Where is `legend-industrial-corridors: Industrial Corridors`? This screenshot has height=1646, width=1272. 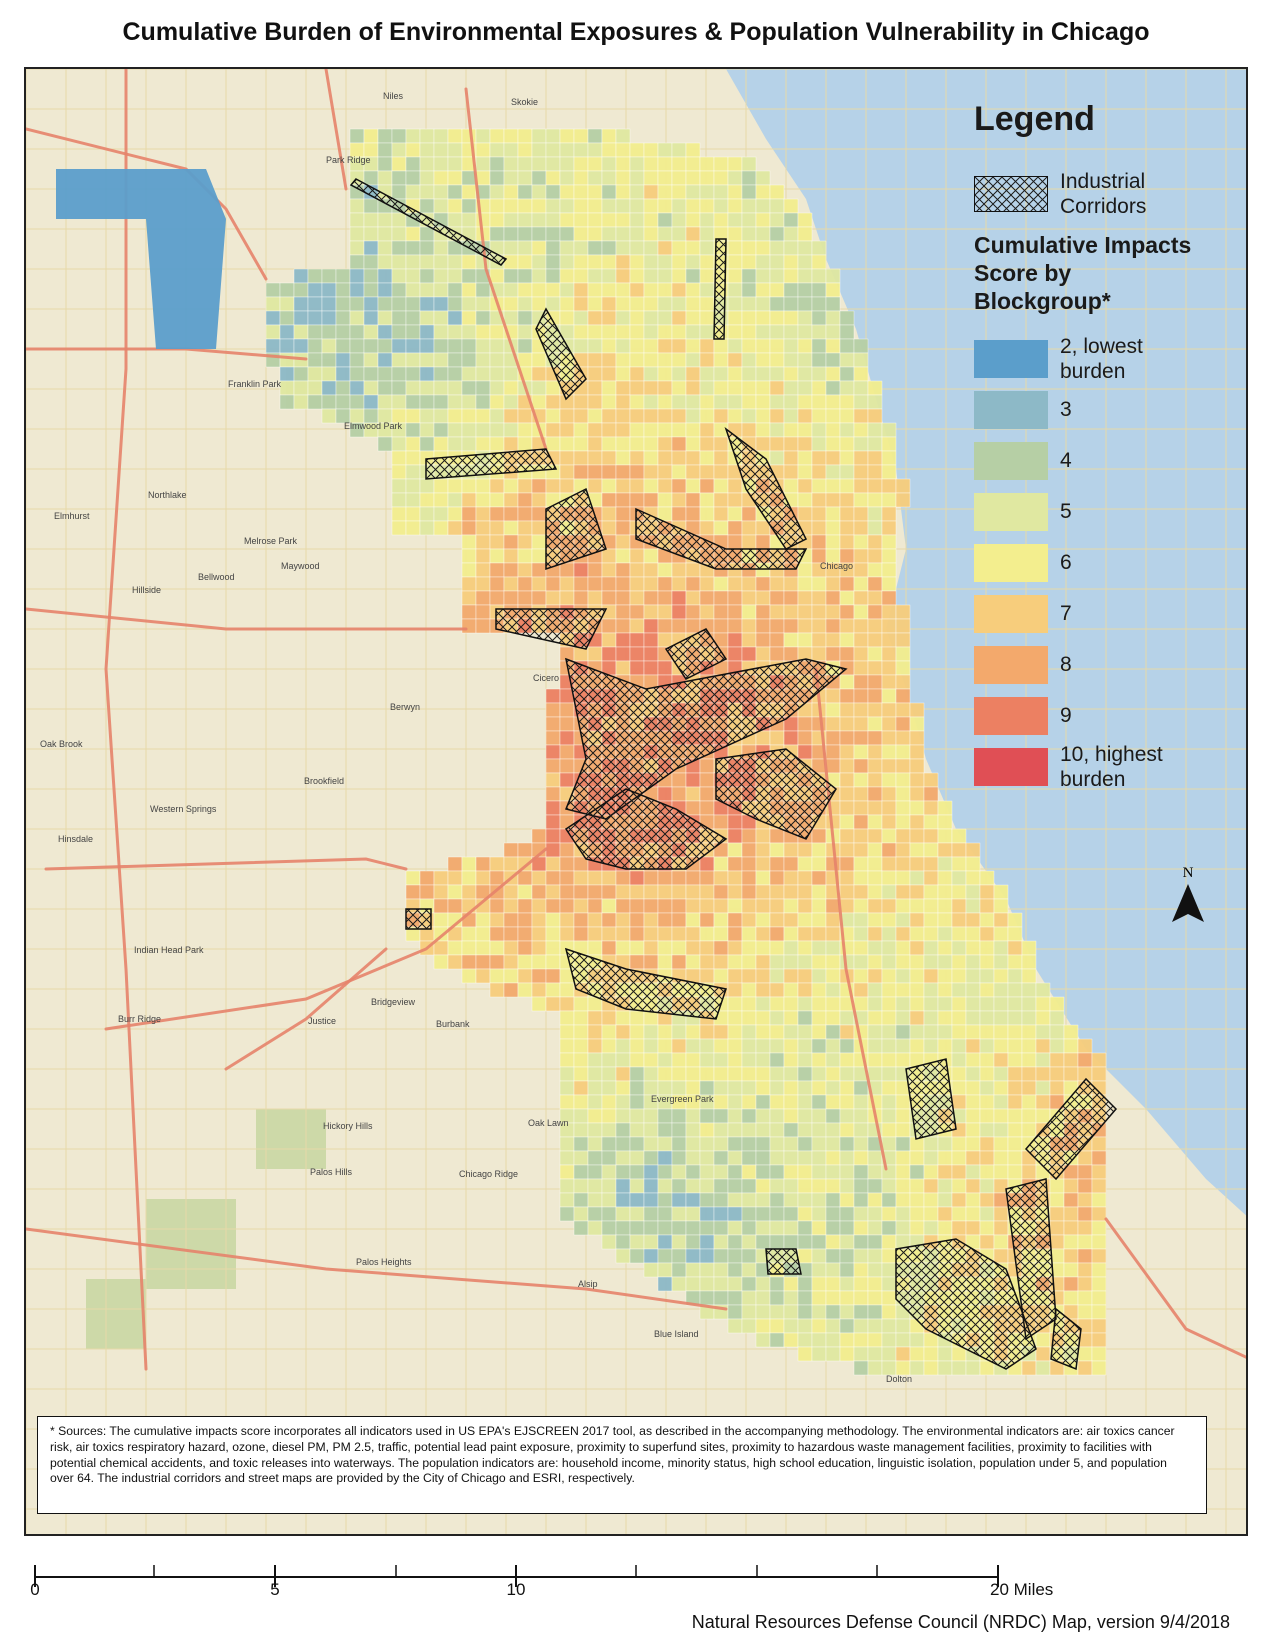
legend-industrial-corridors: Industrial Corridors is located at coordinates (1104, 194).